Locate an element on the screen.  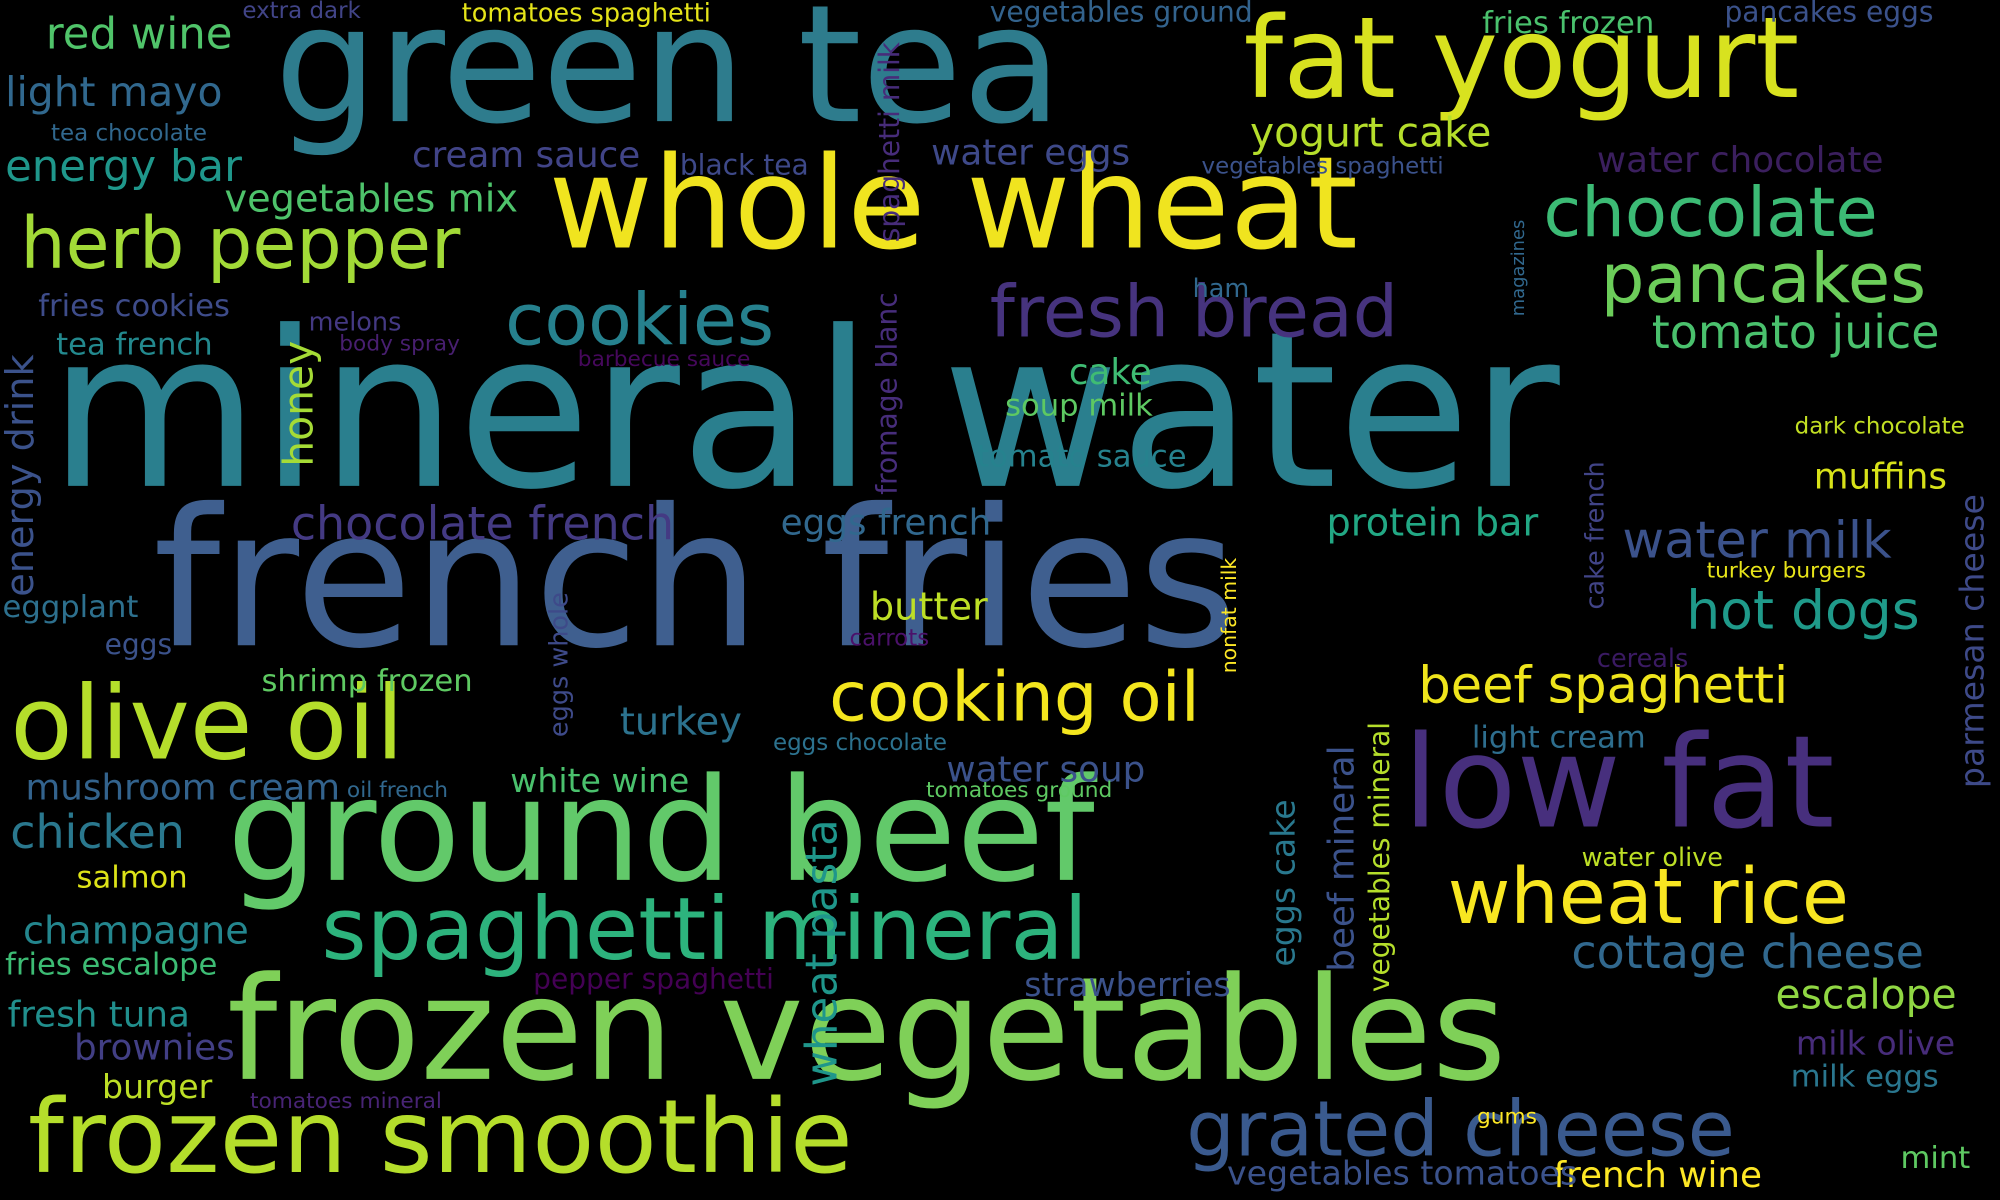
word: gums is located at coordinates (1507, 1117).